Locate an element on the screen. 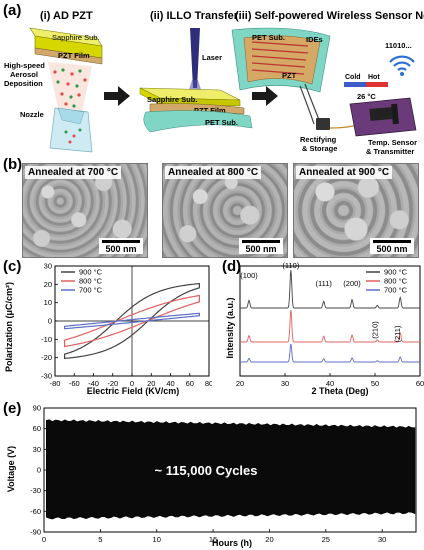  step3-title: (iii) Self-powered Wireless Sensor Node is located at coordinates (329, 16).